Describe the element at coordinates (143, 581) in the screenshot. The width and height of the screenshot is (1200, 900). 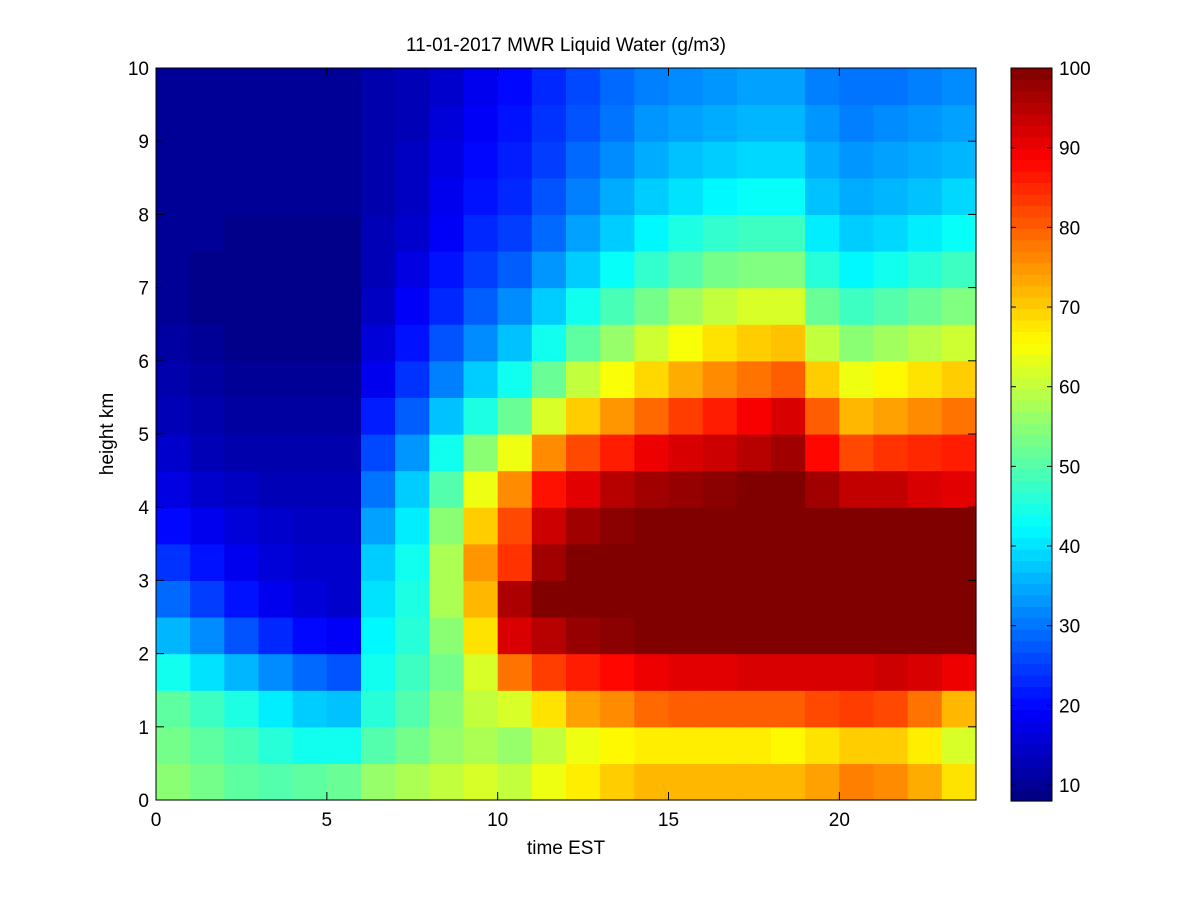
I see `y-tick-label: 3` at that location.